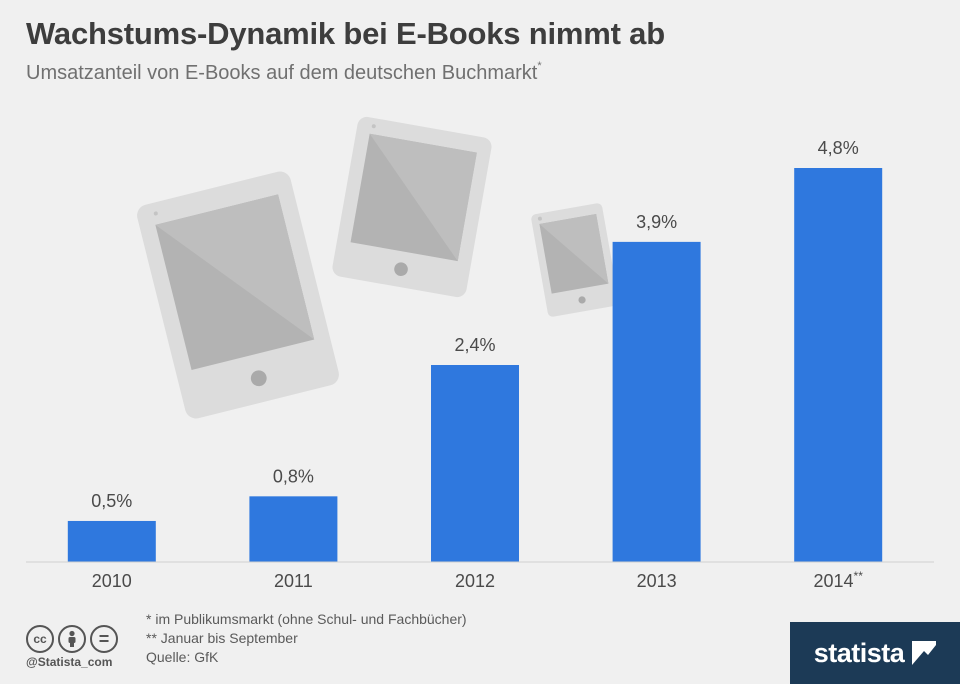  Describe the element at coordinates (112, 581) in the screenshot. I see `x-tick-label: 2010` at that location.